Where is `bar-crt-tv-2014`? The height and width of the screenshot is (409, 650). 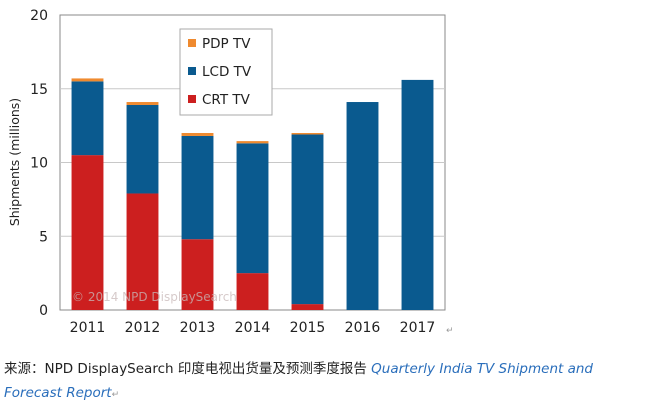 bar-crt-tv-2014 is located at coordinates (252, 291).